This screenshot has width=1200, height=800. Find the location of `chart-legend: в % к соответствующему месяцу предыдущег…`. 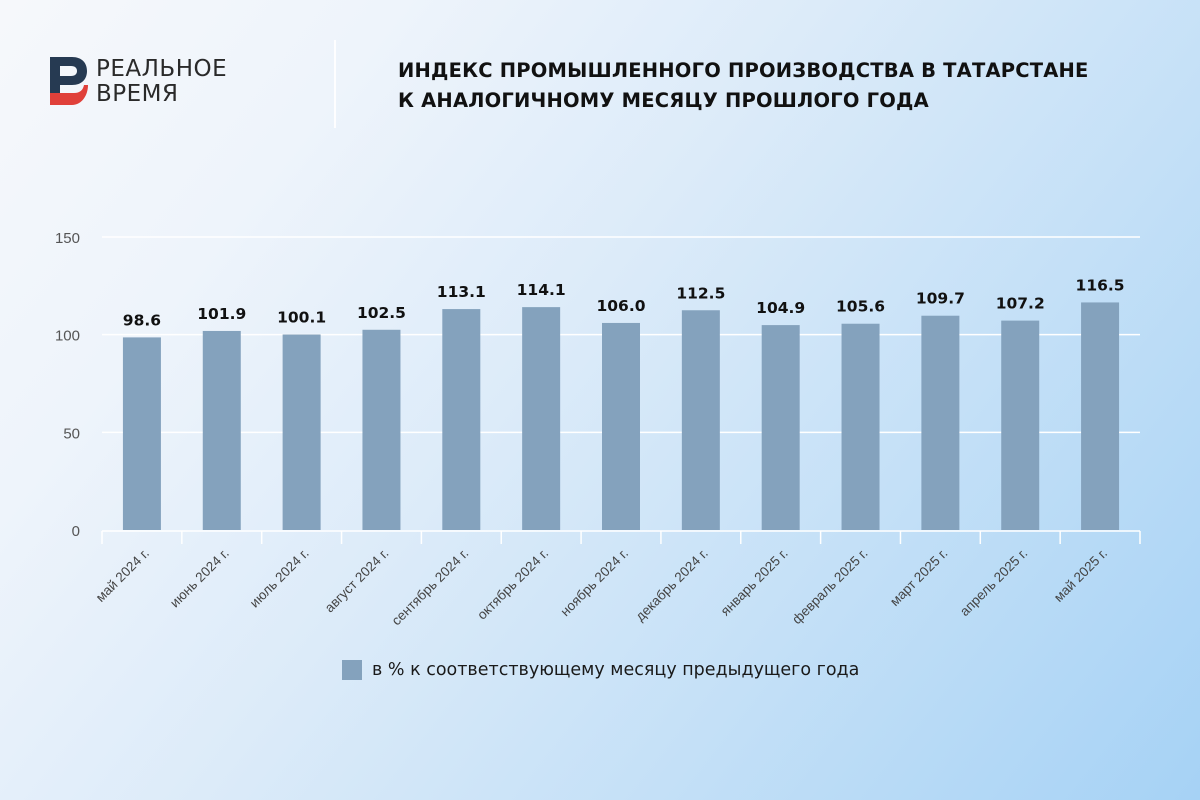

chart-legend: в % к соответствующему месяцу предыдущег… is located at coordinates (600, 670).